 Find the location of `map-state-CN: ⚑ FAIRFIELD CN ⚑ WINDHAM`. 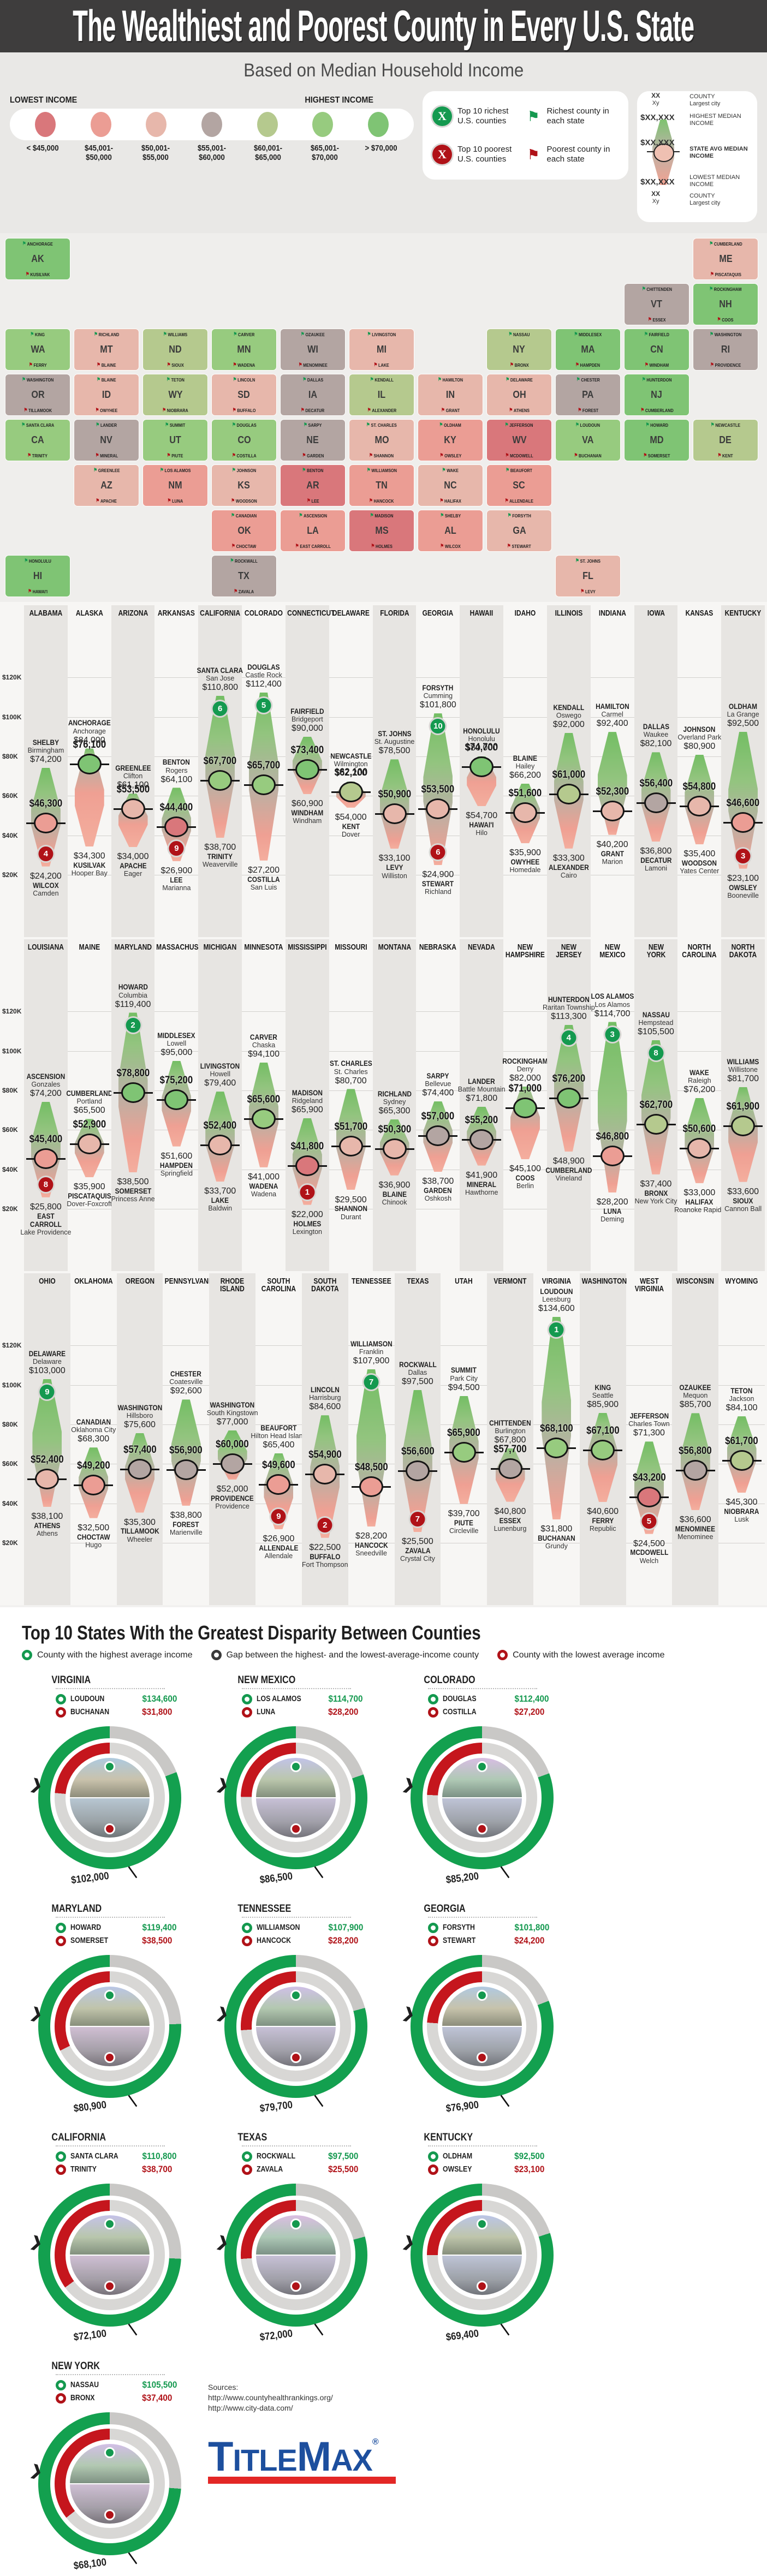

map-state-CN: ⚑ FAIRFIELD CN ⚑ WINDHAM is located at coordinates (657, 349).